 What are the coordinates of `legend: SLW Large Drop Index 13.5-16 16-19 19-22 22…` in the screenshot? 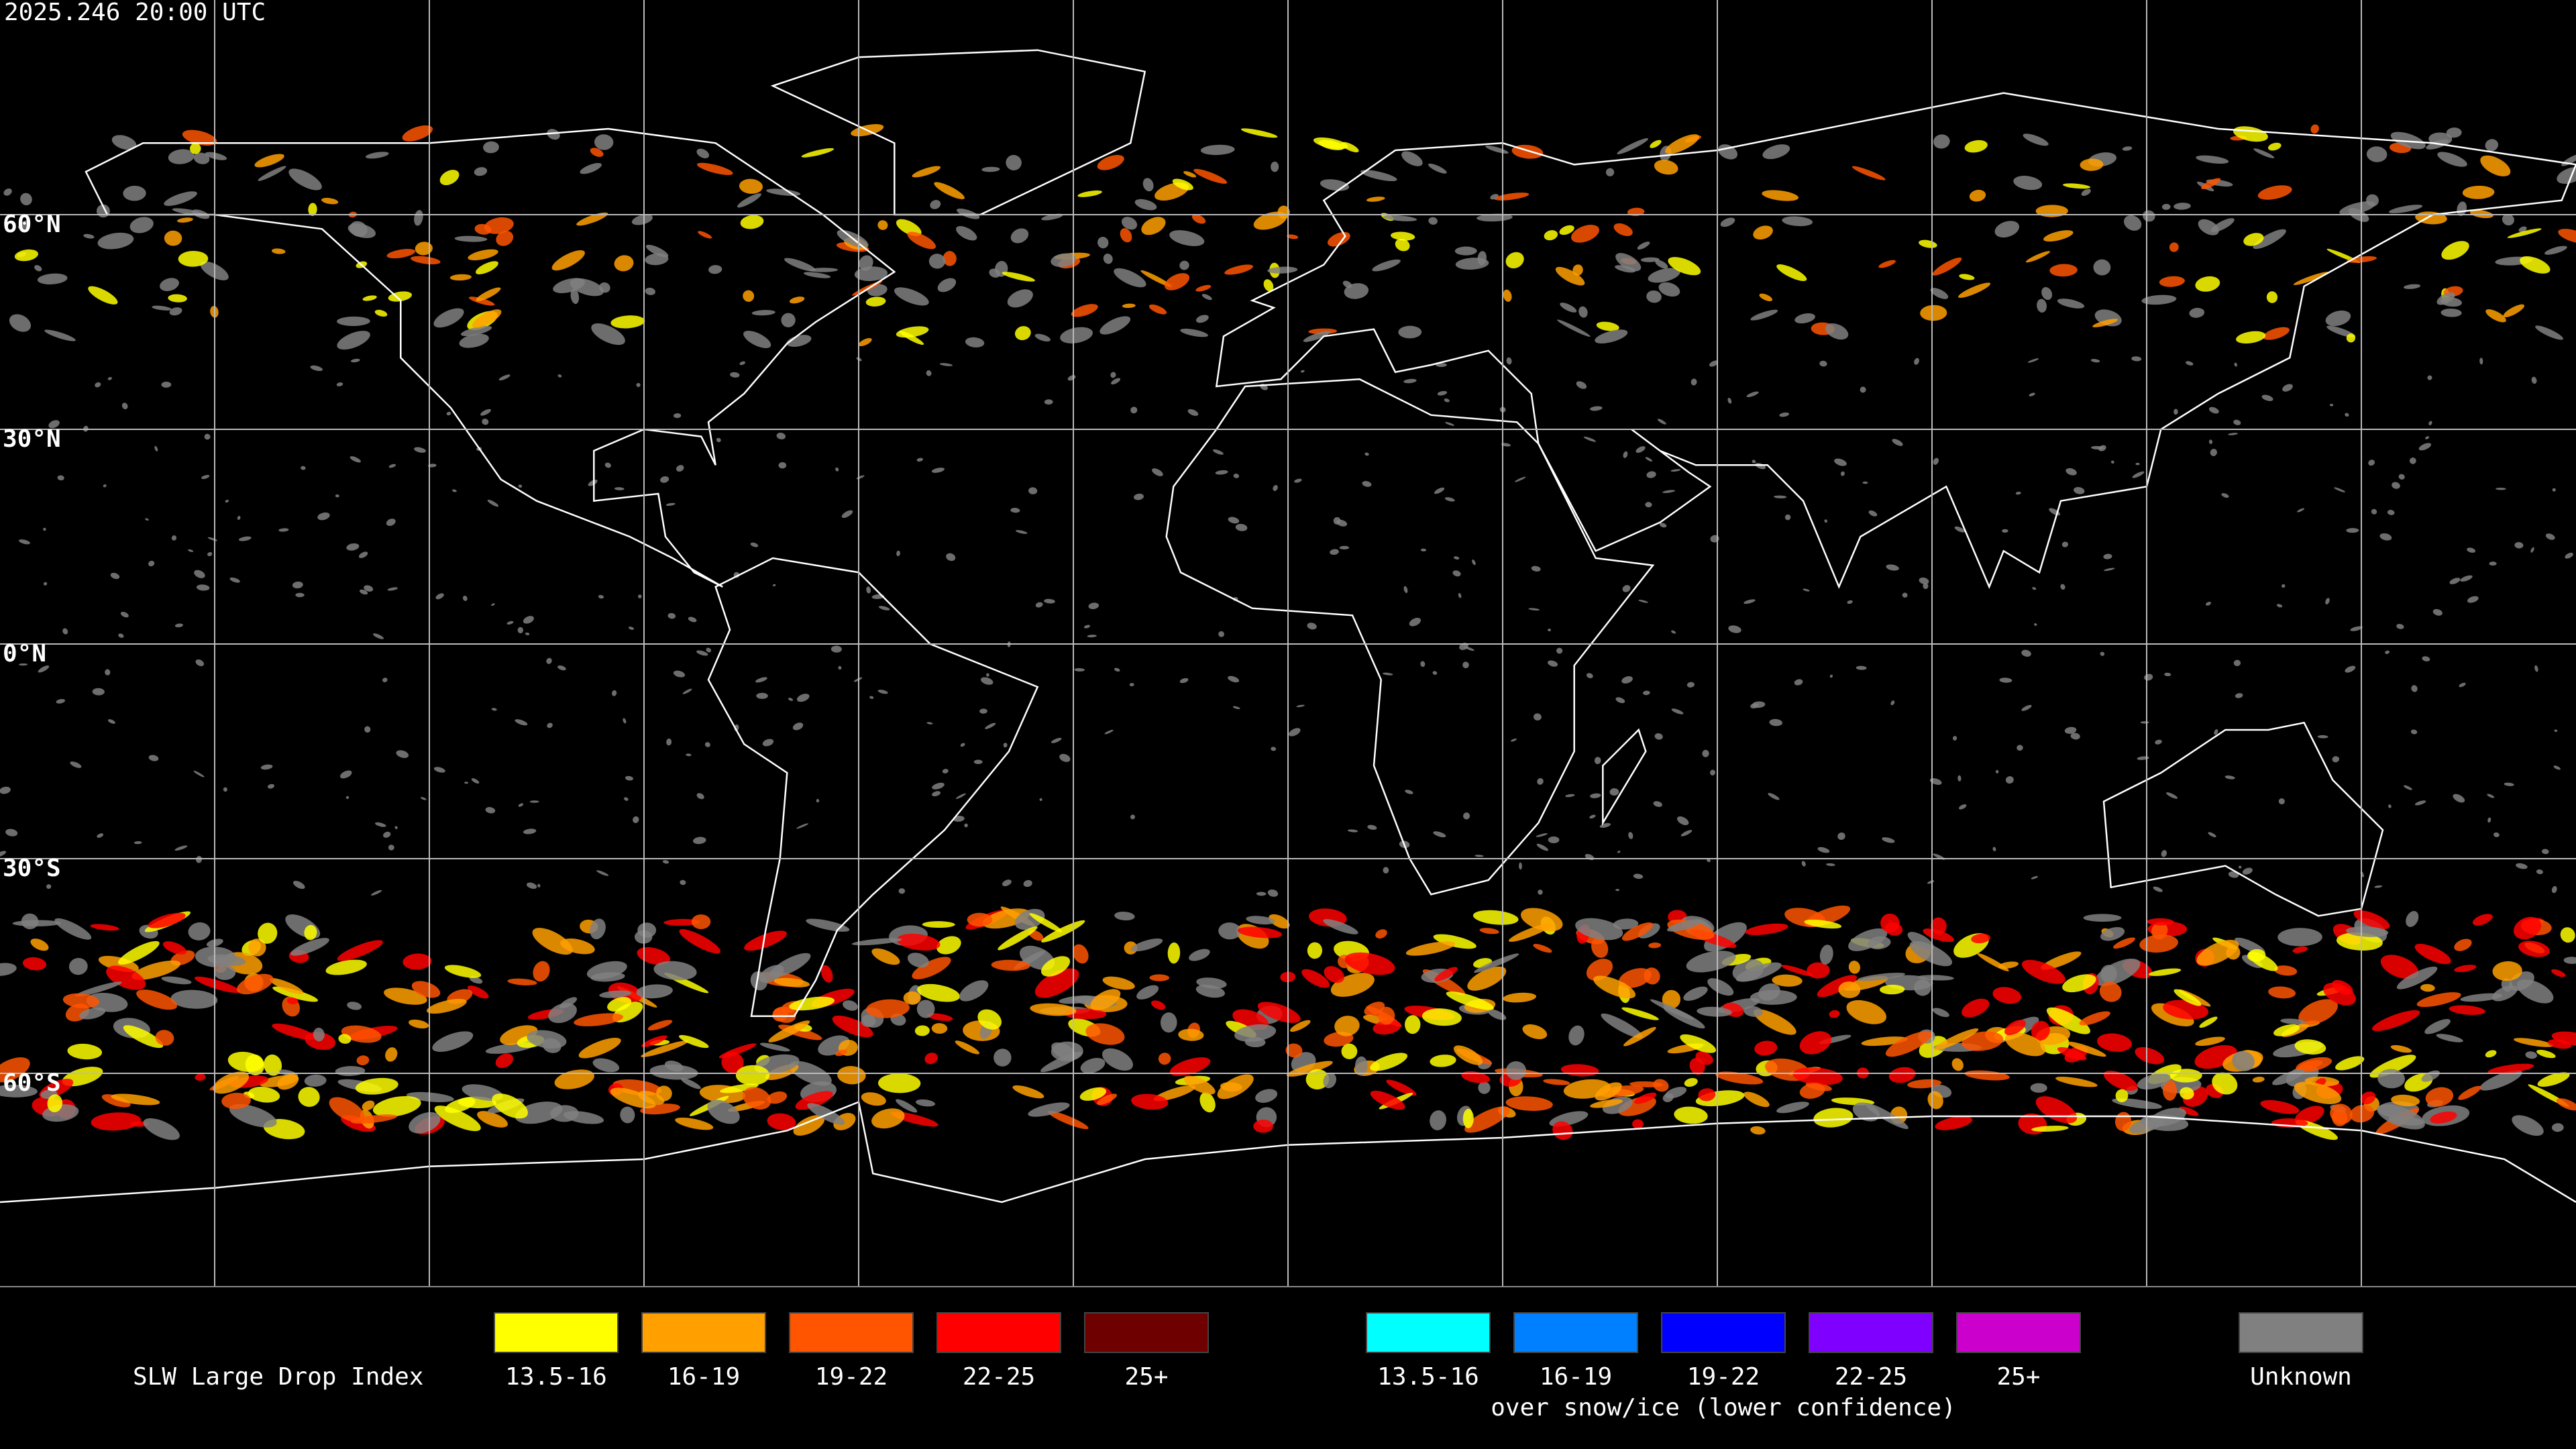 It's located at (1248, 1366).